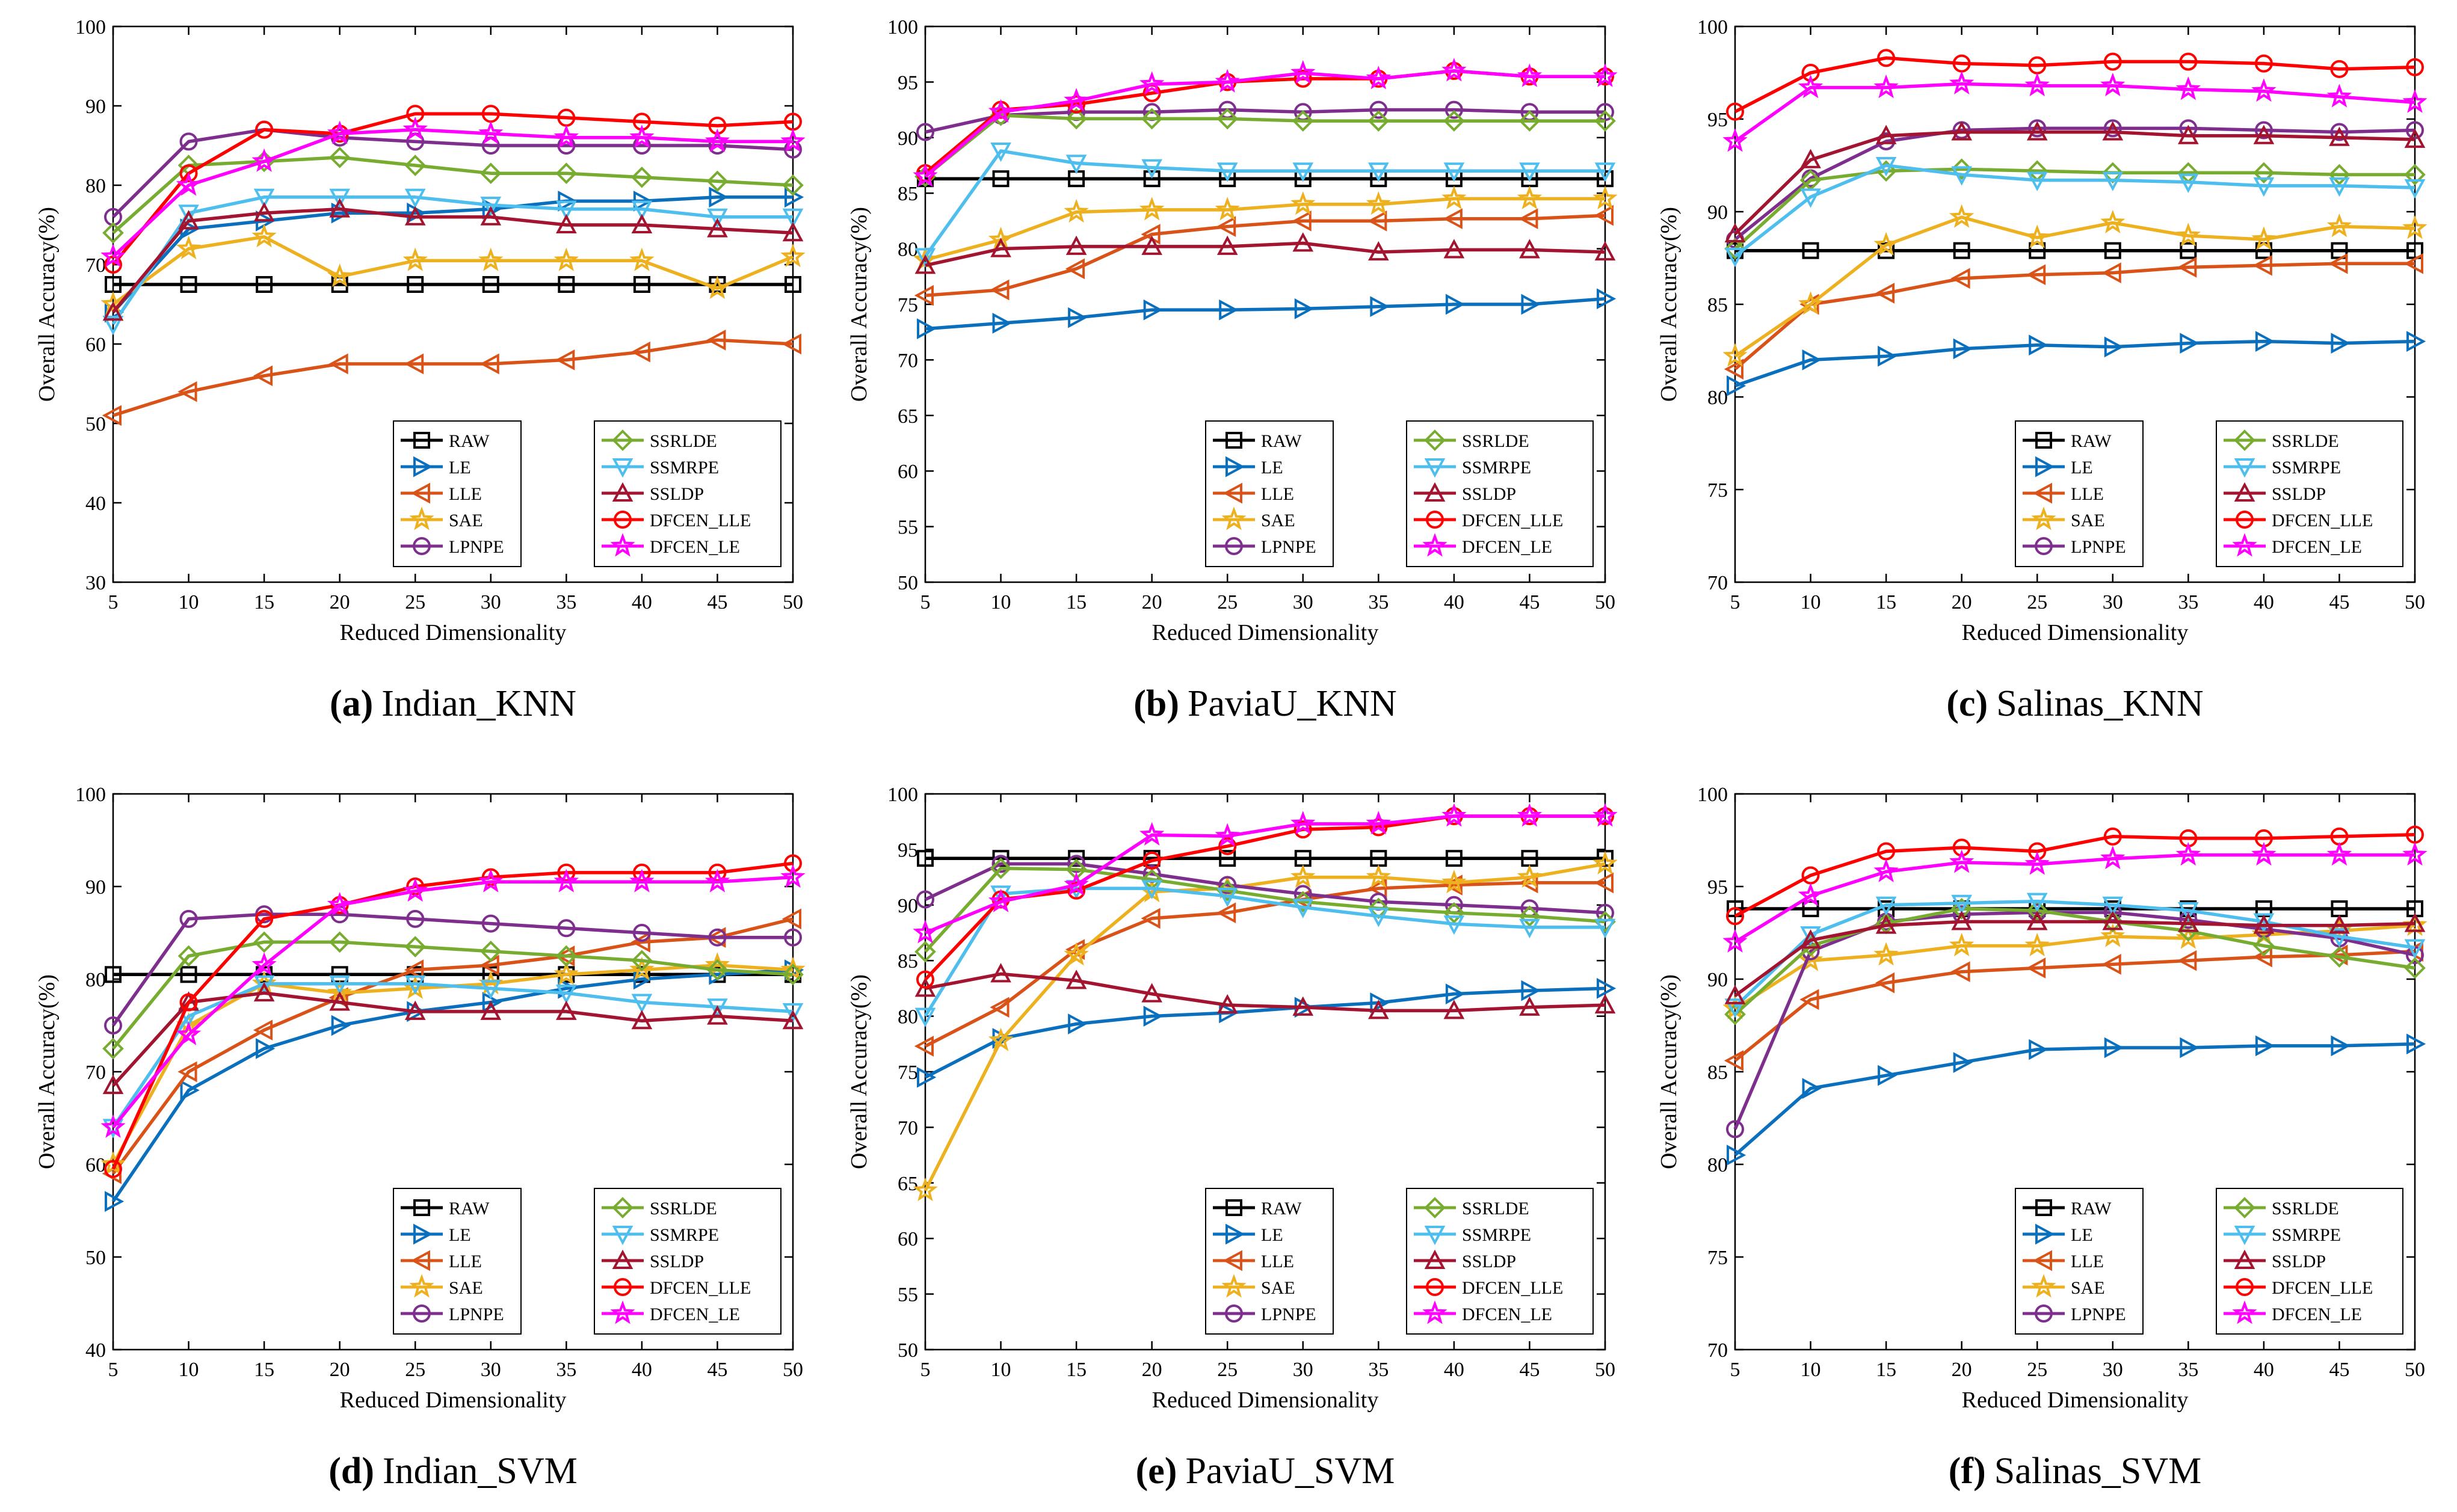 The width and height of the screenshot is (2457, 1512). What do you see at coordinates (717, 602) in the screenshot?
I see `x-tick-label: 45` at bounding box center [717, 602].